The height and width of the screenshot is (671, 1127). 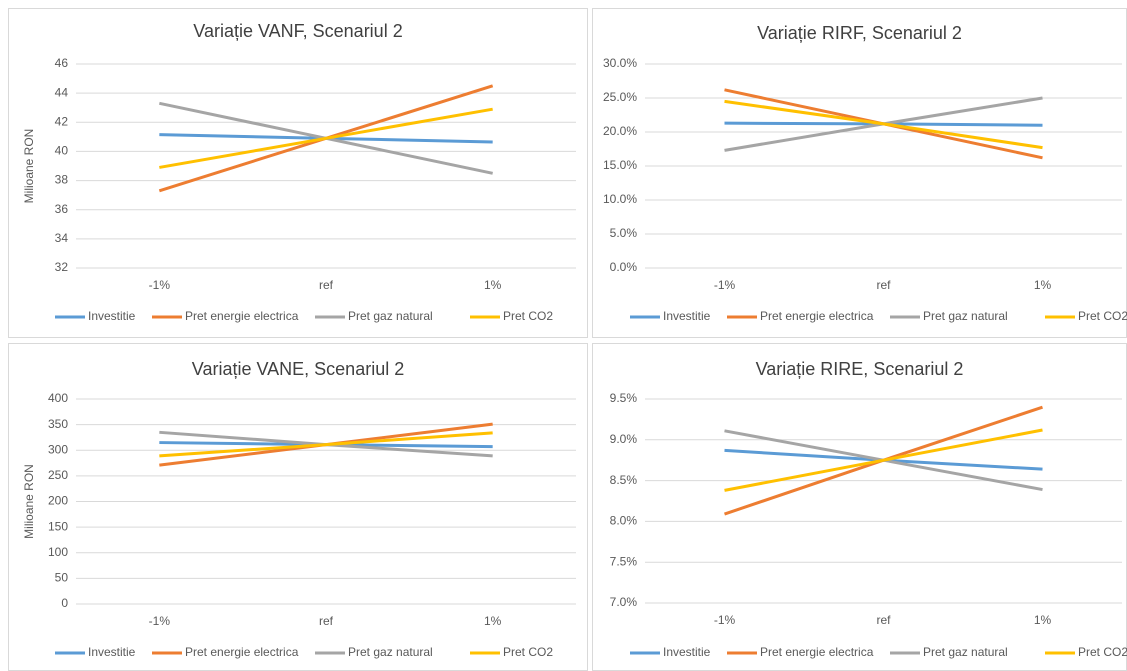 What do you see at coordinates (624, 267) in the screenshot?
I see `y-tick-label: 0.0%` at bounding box center [624, 267].